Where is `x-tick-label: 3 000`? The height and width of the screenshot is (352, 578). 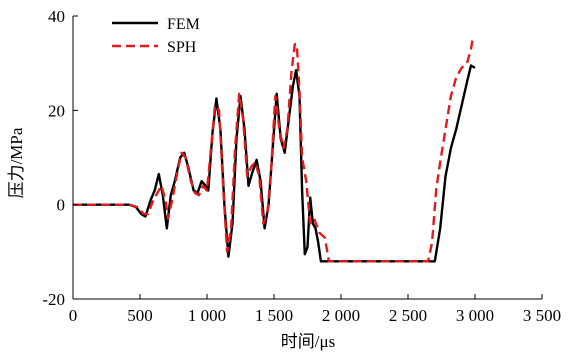
x-tick-label: 3 000 is located at coordinates (475, 315).